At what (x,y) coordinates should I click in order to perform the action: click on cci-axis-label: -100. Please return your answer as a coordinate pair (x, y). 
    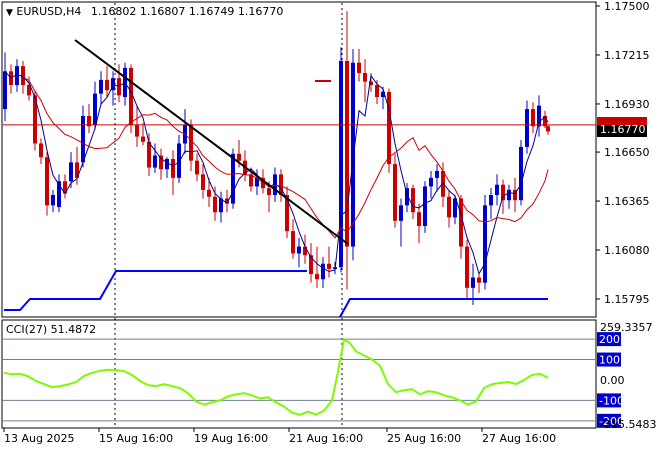
    Looking at the image, I should click on (611, 400).